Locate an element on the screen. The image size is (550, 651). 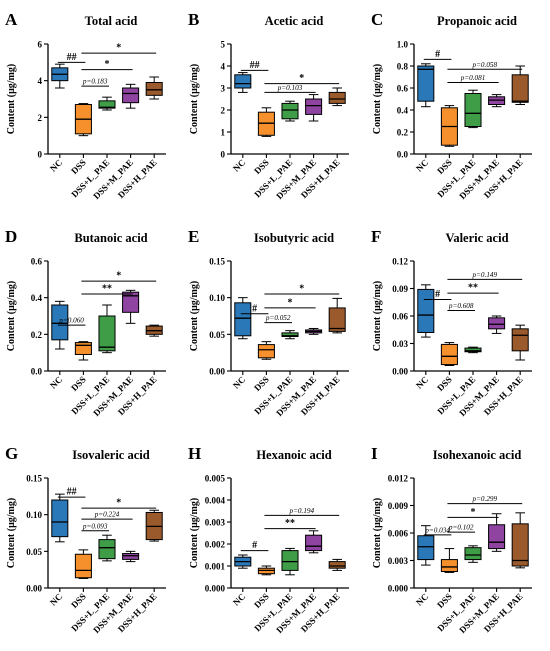
significance-label: p=0.183 is located at coordinates (95, 82).